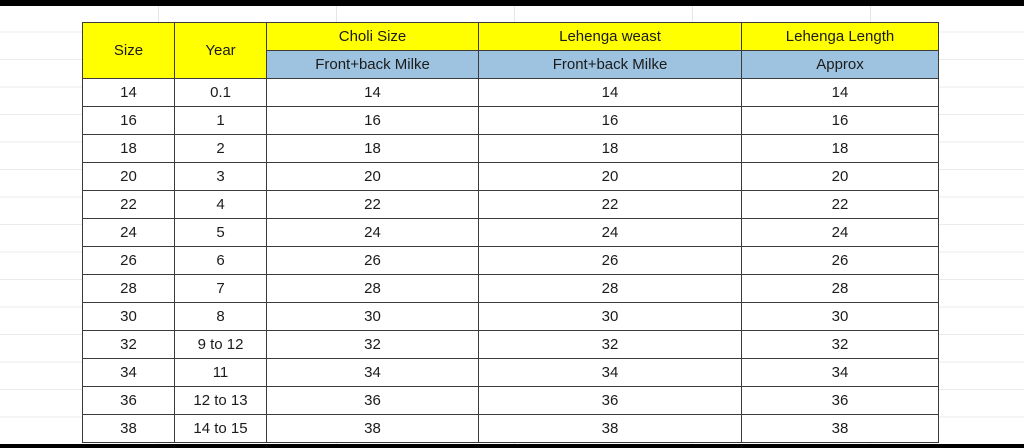  I want to click on cell-size: 28, so click(128, 288).